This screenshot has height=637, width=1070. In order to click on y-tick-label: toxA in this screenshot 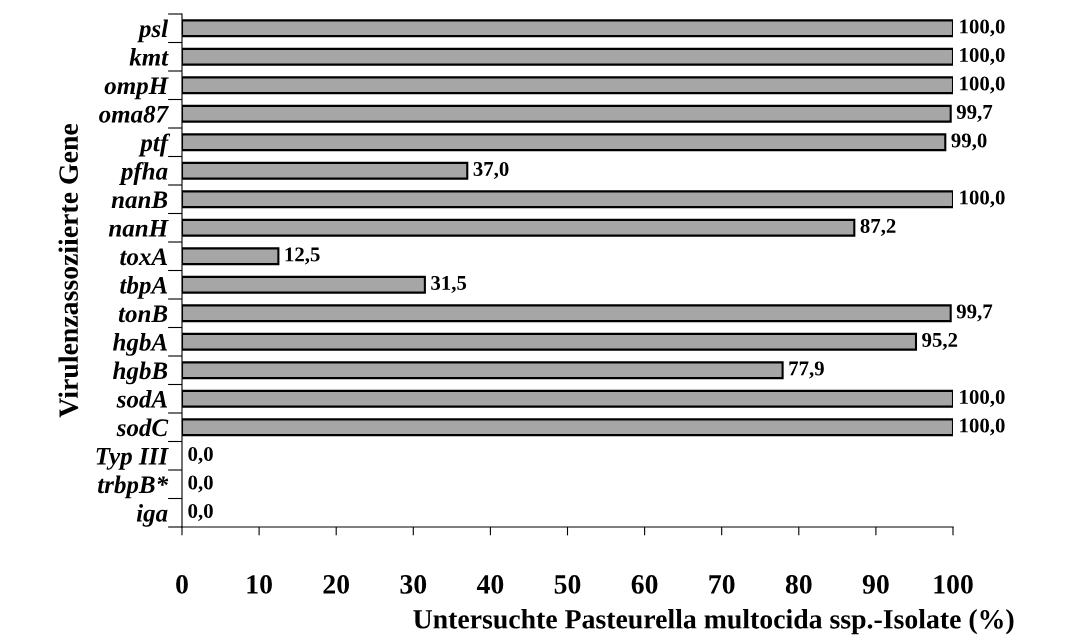, I will do `click(144, 257)`.